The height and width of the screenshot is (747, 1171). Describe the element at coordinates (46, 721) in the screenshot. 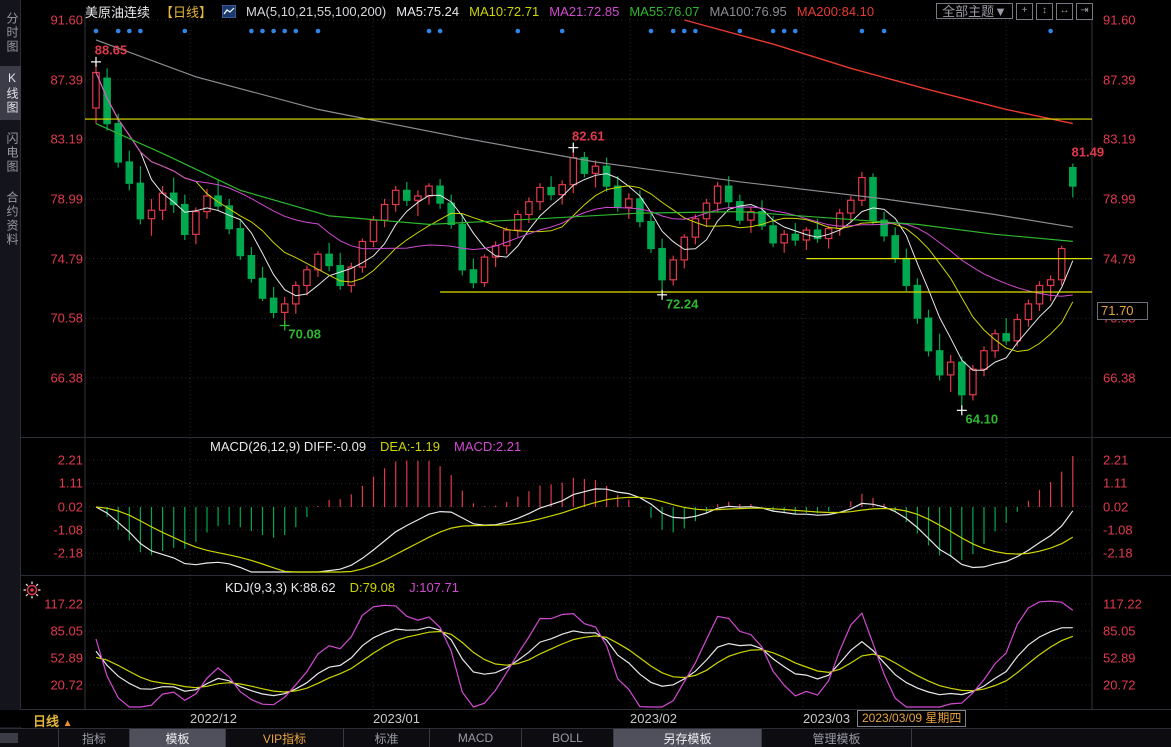

I see `period-label-text: 日线` at that location.